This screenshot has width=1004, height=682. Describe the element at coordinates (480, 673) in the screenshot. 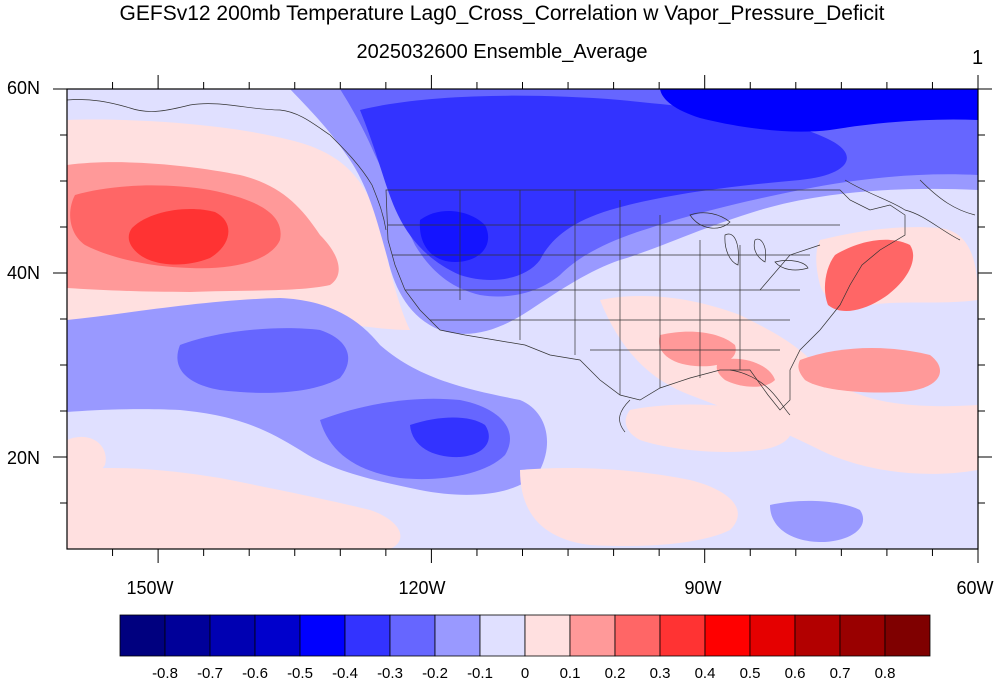

I see `colorbar-label: -0.1` at that location.